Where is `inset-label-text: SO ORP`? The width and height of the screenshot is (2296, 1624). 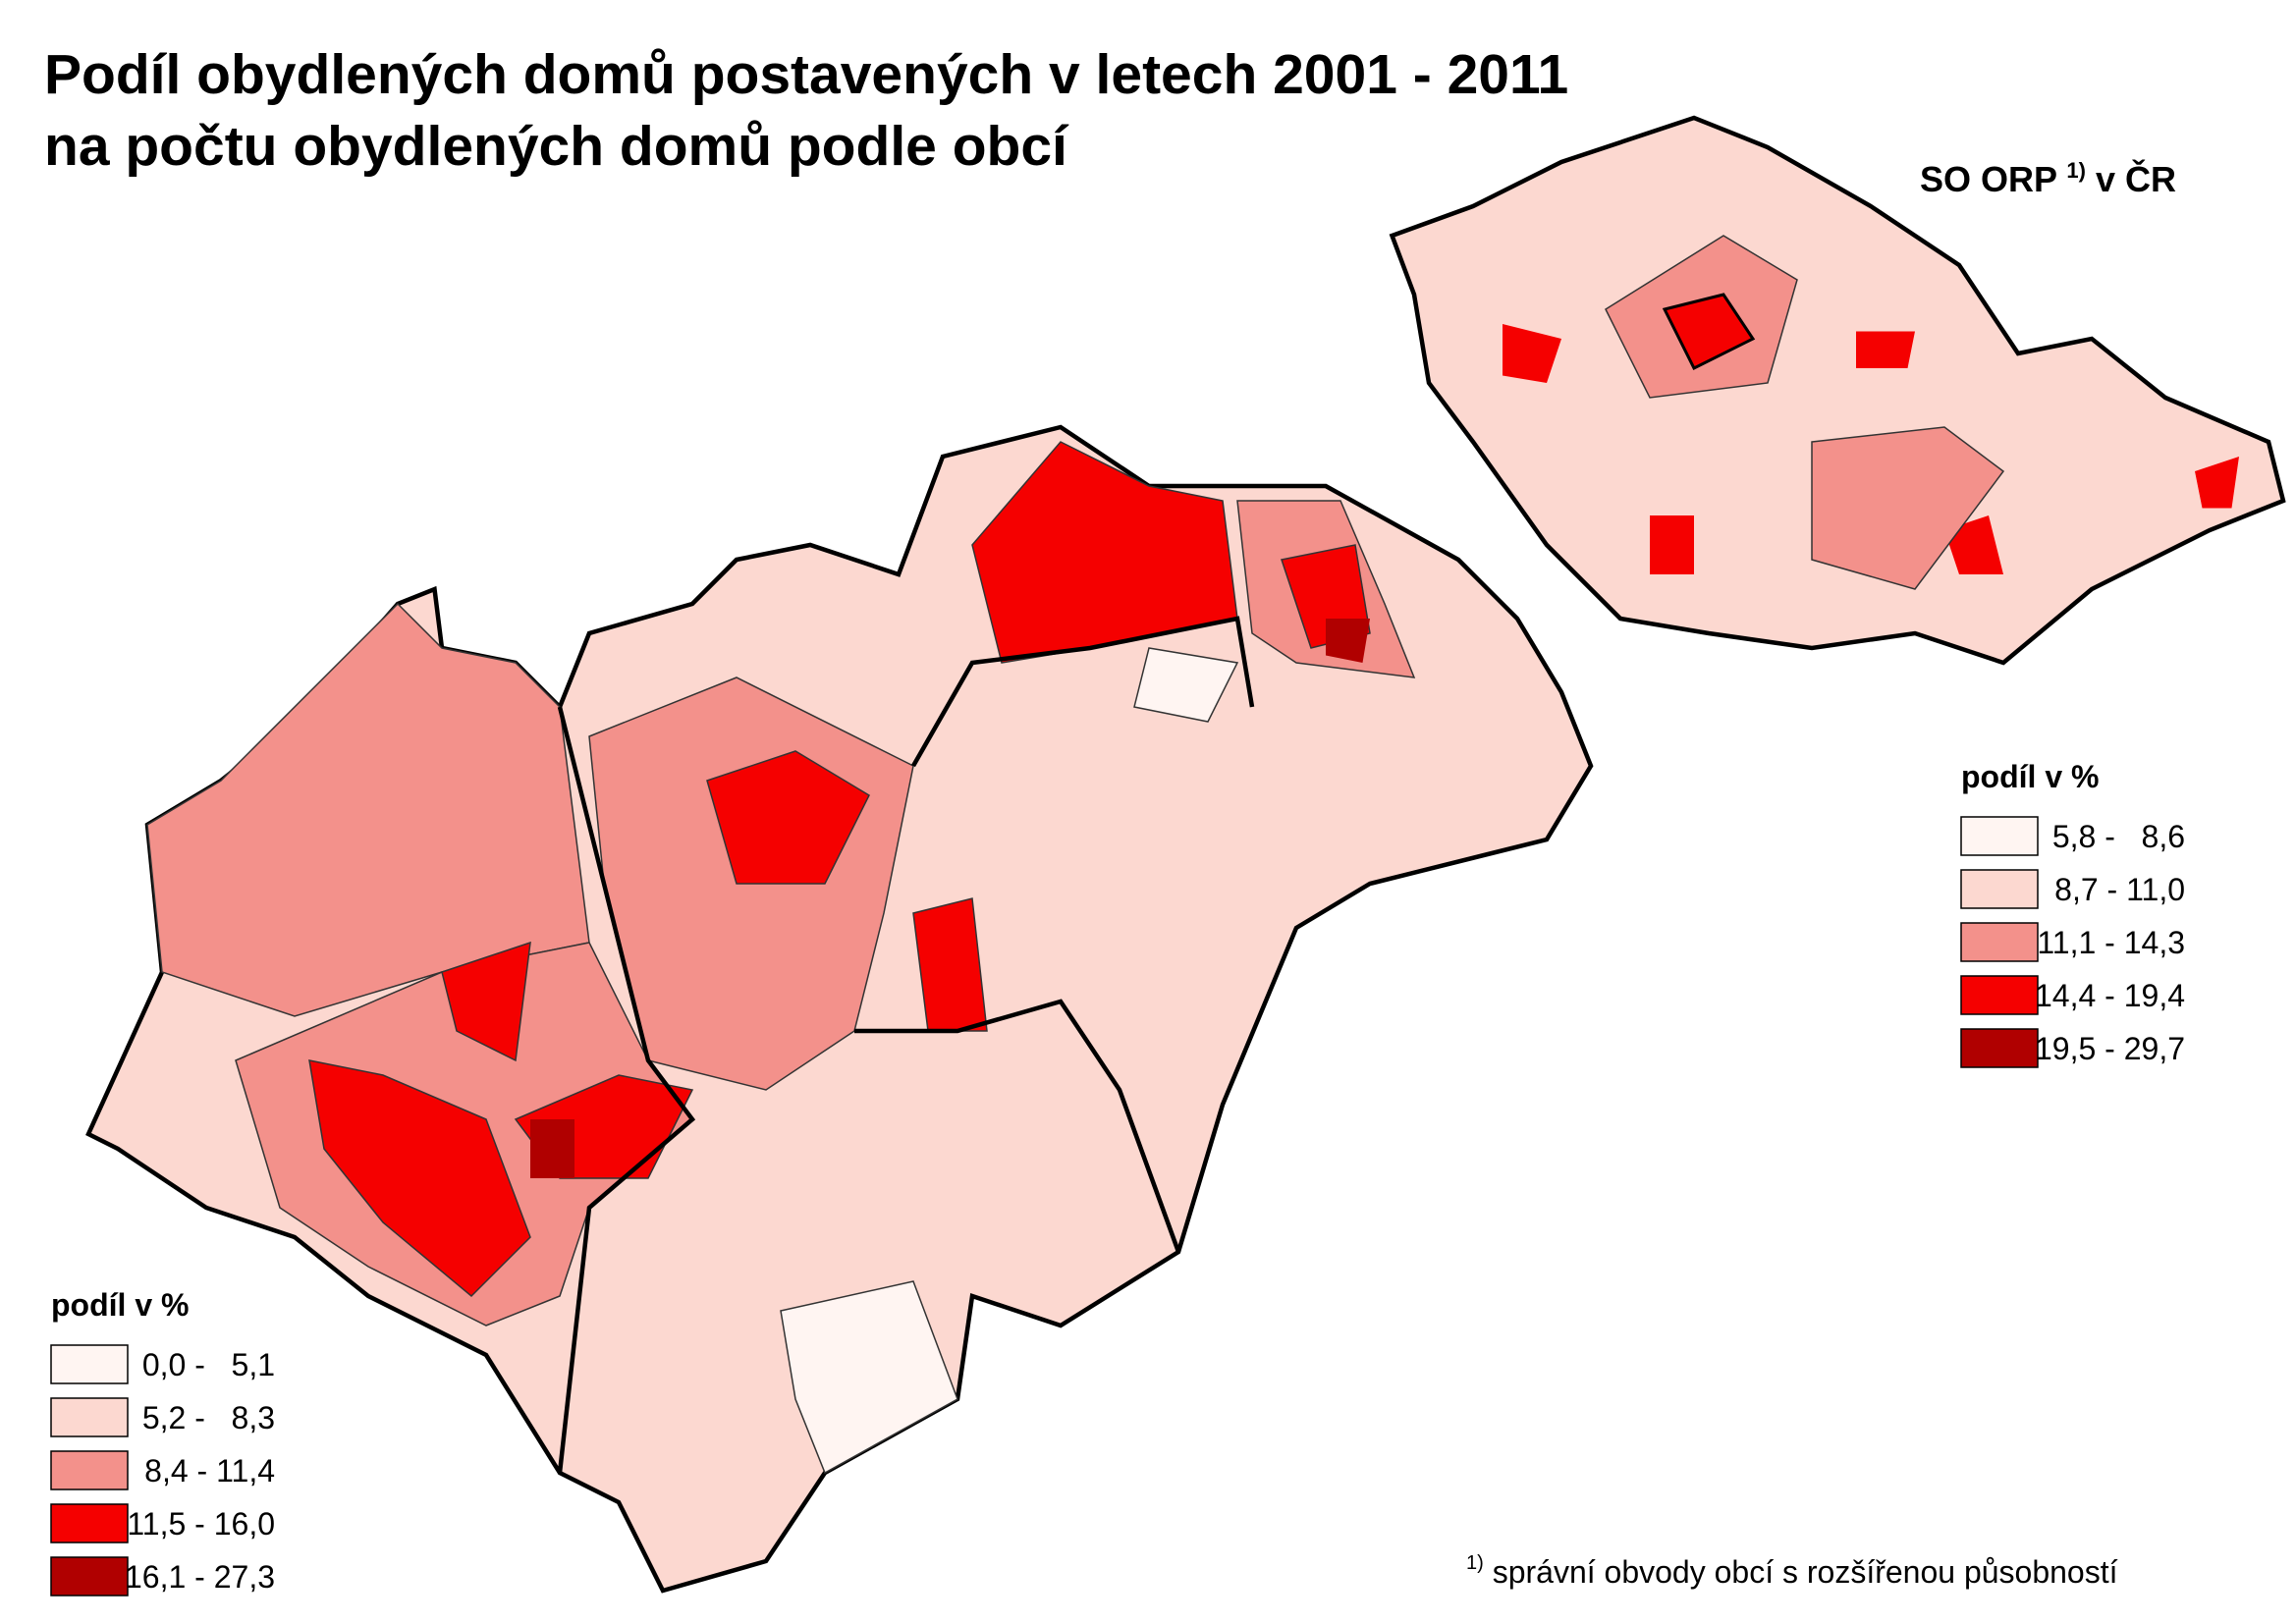
inset-label-text: SO ORP is located at coordinates (1988, 179).